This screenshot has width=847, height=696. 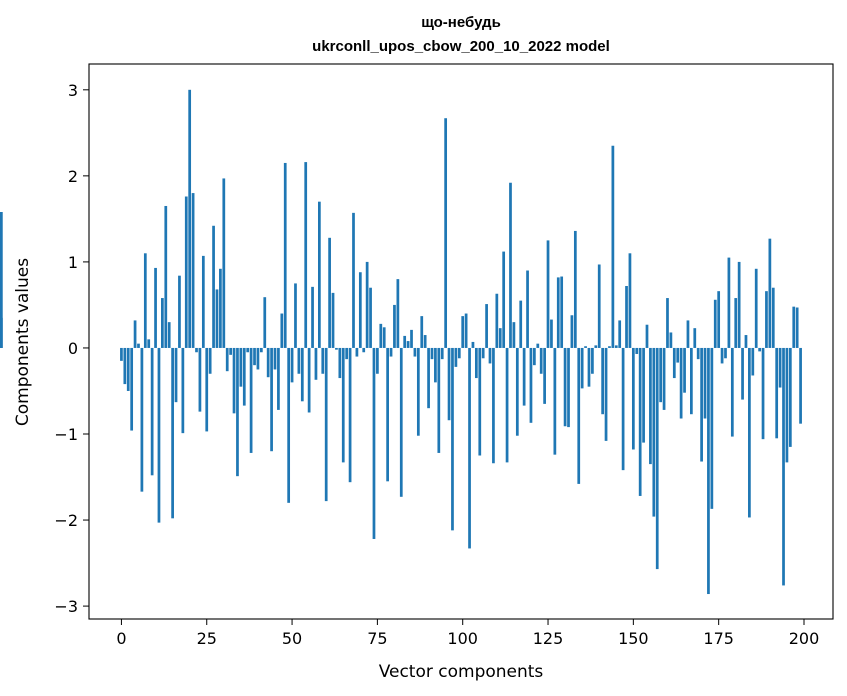 I want to click on x-tick-label: 25, so click(x=207, y=638).